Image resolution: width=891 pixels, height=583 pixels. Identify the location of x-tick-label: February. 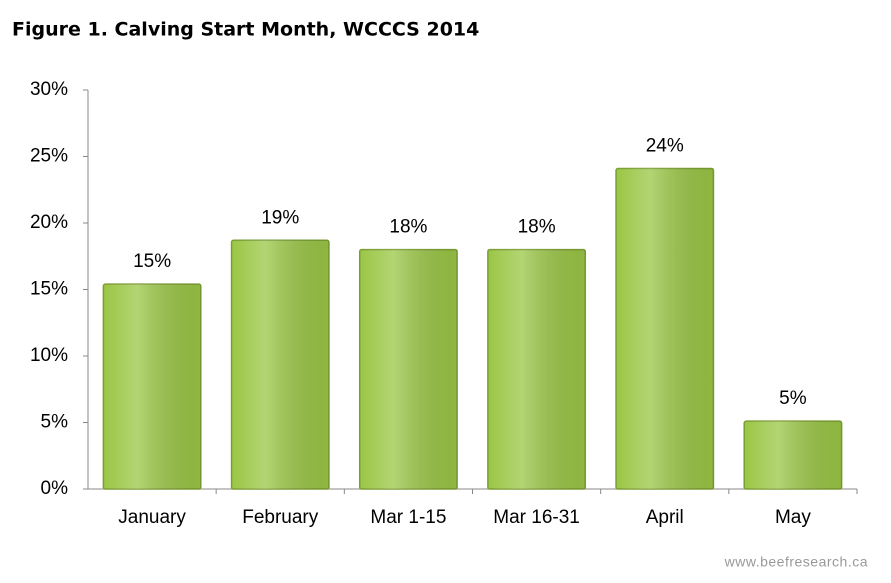
(280, 517).